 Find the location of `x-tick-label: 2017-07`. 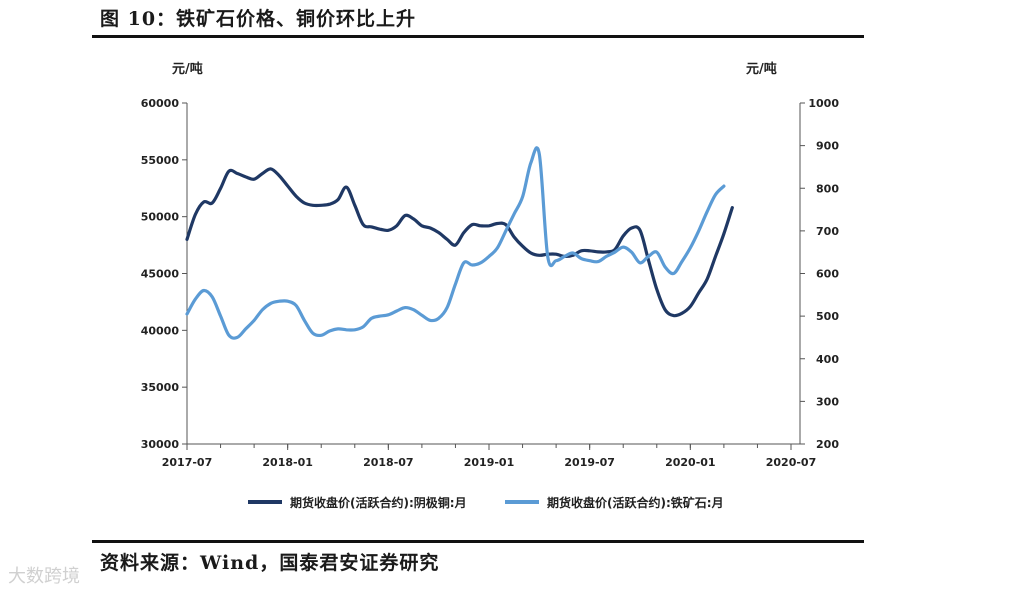

x-tick-label: 2017-07 is located at coordinates (187, 462).